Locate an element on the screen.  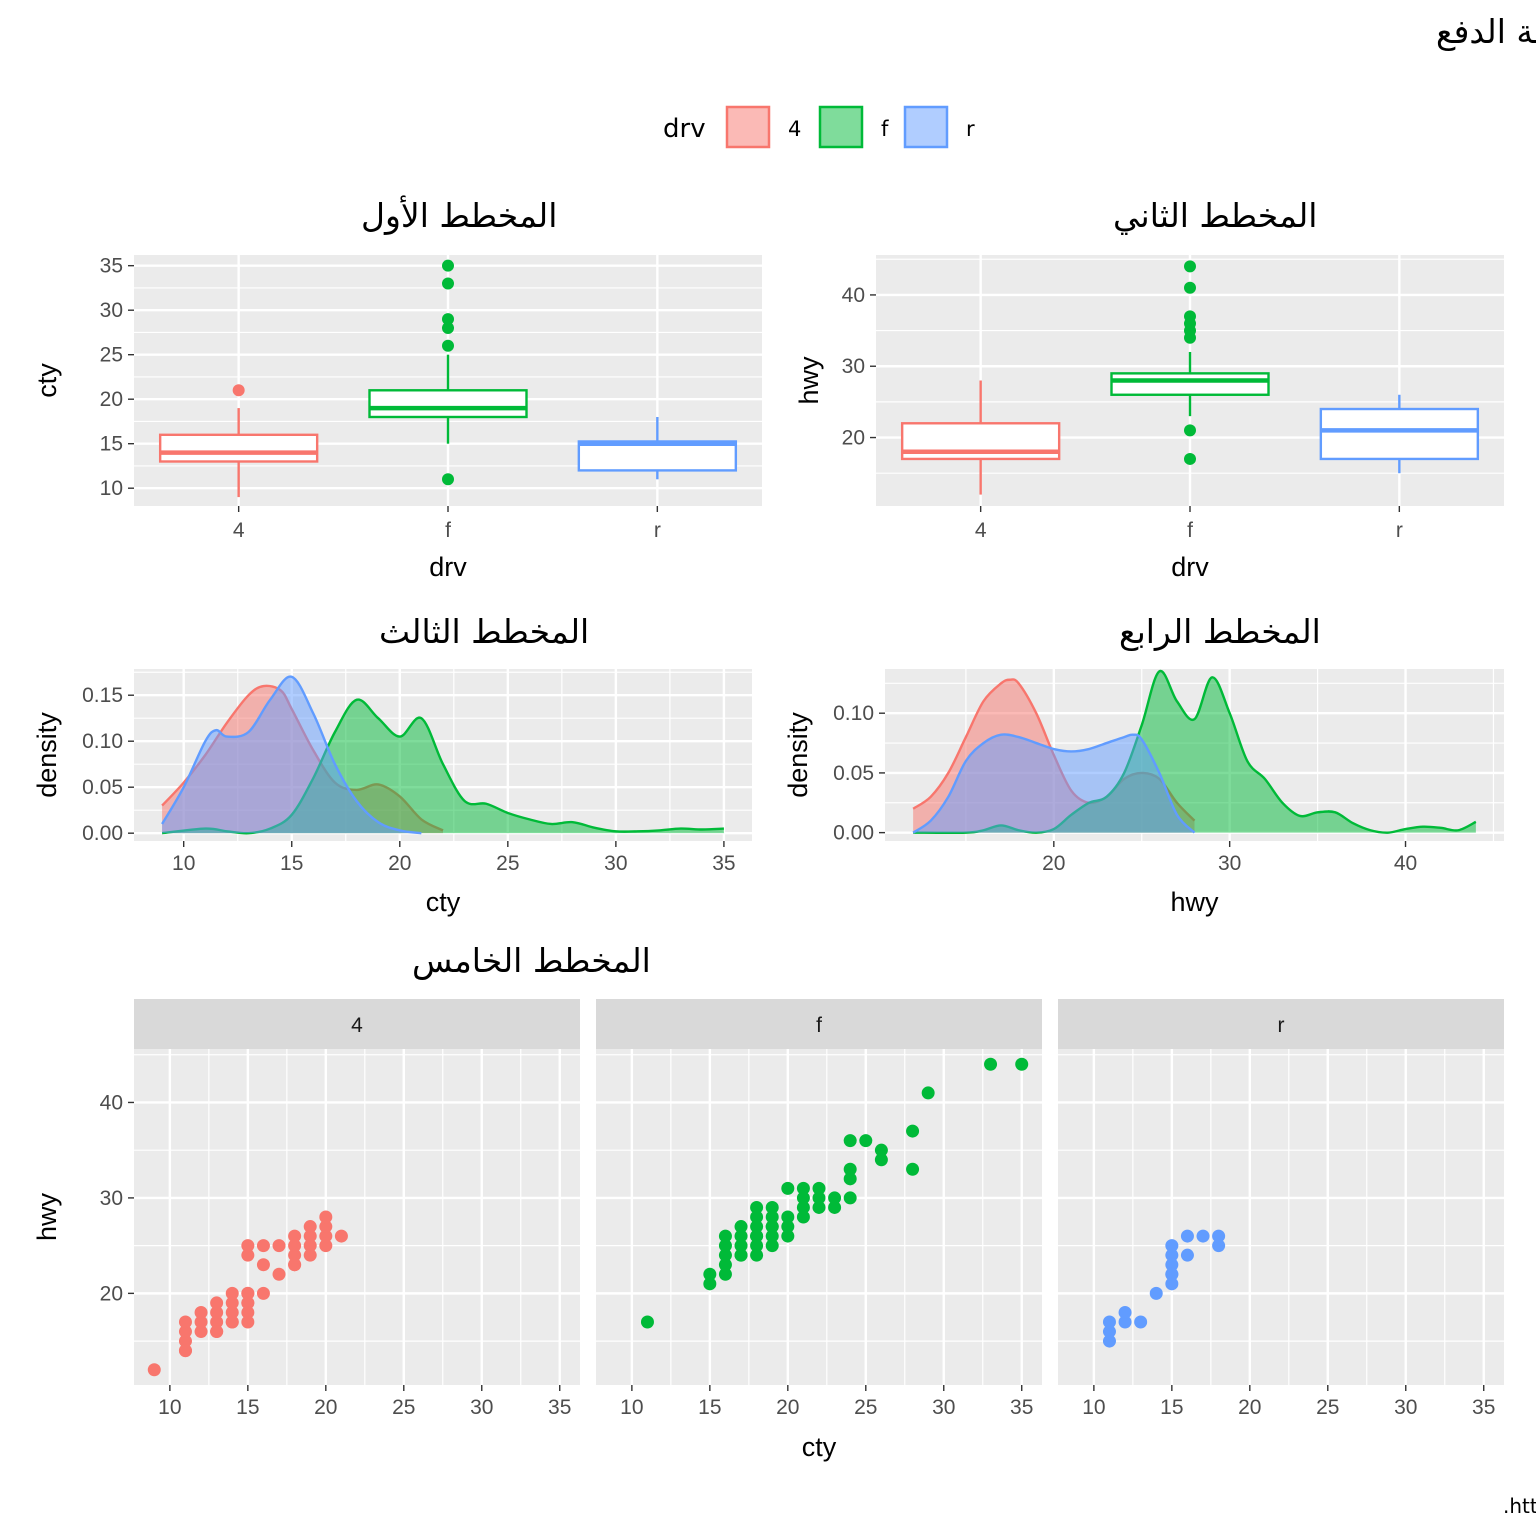
y-tick-label: 0.00 is located at coordinates (853, 833).